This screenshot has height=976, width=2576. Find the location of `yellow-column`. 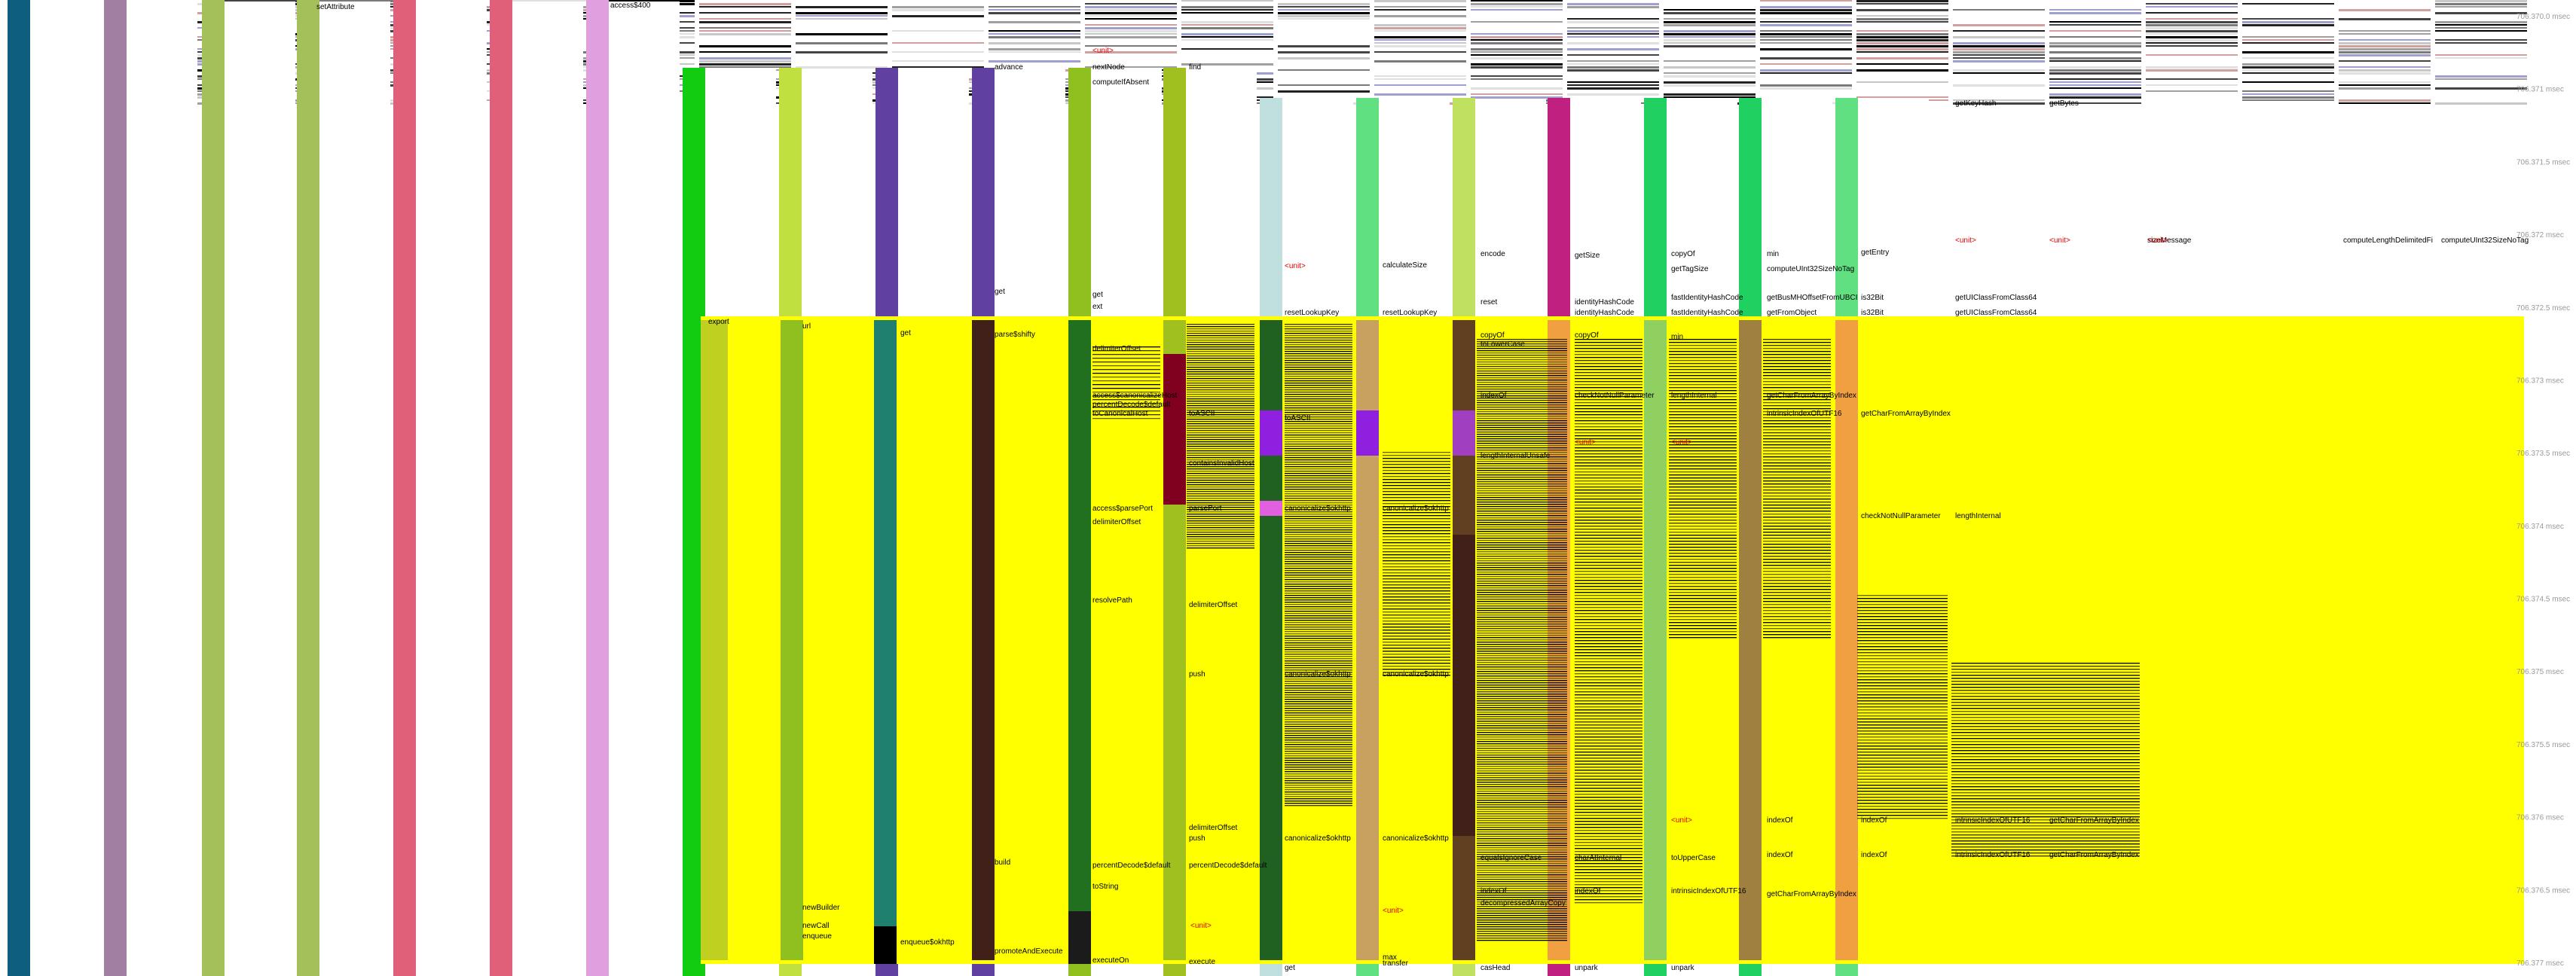

yellow-column is located at coordinates (1846, 640).